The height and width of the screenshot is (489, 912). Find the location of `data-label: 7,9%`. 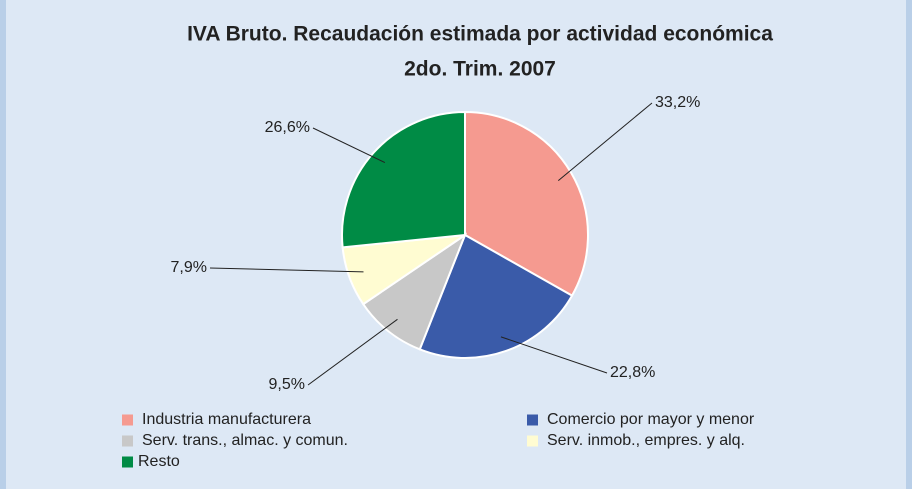

data-label: 7,9% is located at coordinates (189, 267).